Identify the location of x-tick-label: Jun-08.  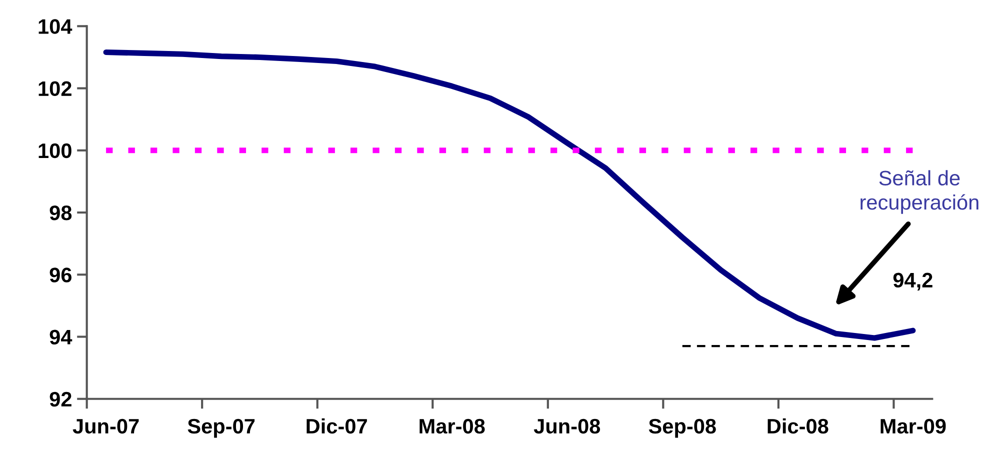
(567, 426).